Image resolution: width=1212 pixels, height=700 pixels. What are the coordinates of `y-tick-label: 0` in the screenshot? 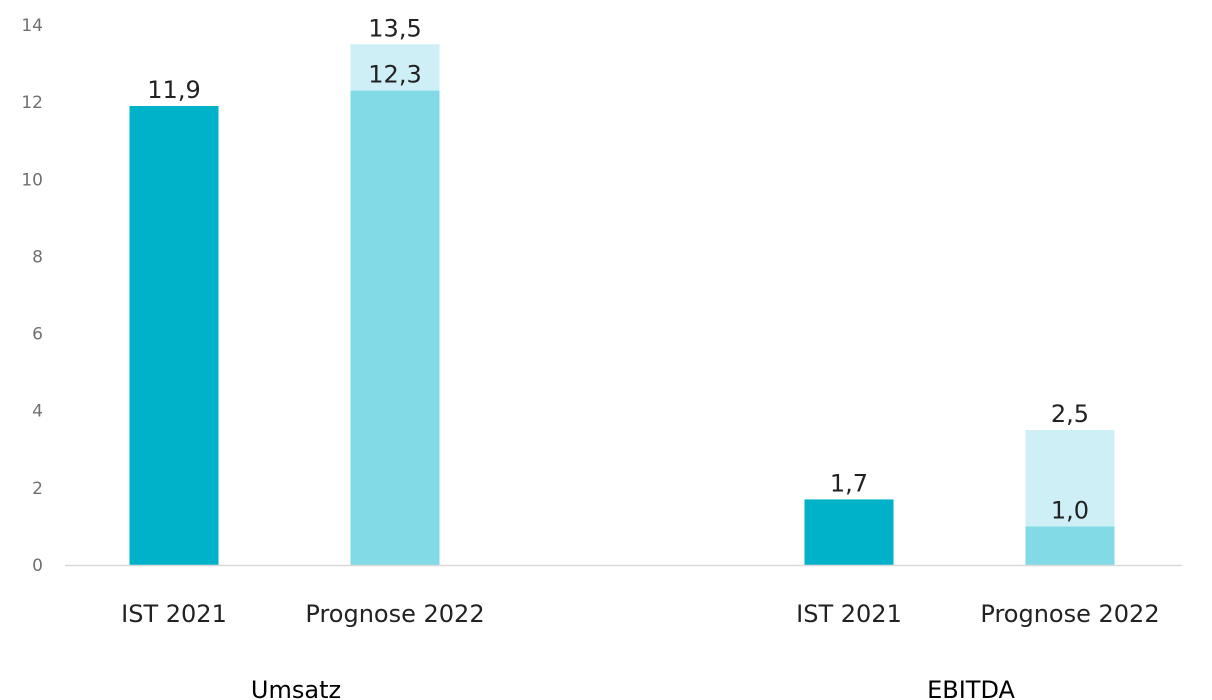 It's located at (37, 566).